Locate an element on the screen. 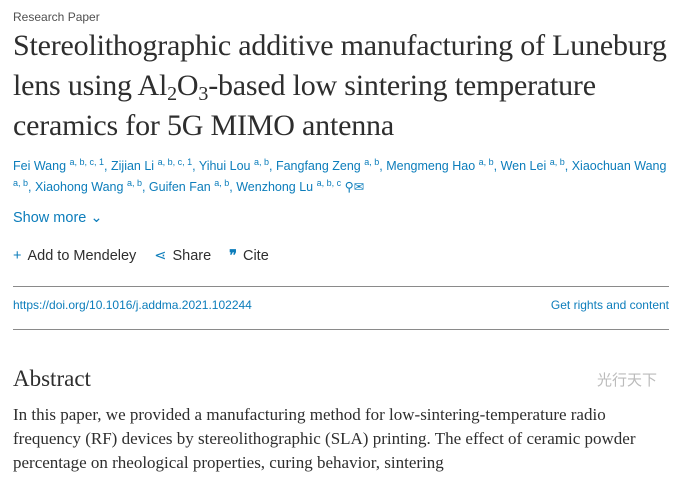 This screenshot has width=680, height=492. author-link: Guifen Fan is located at coordinates (179, 187).